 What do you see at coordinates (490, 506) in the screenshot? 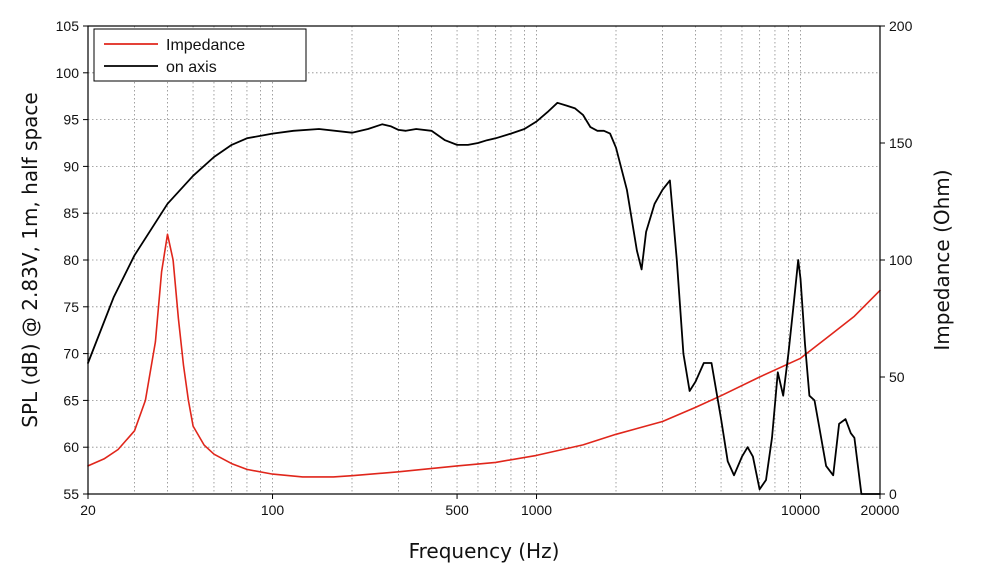
I see `x-axis: 20 100 500 1000 10000 20000` at bounding box center [490, 506].